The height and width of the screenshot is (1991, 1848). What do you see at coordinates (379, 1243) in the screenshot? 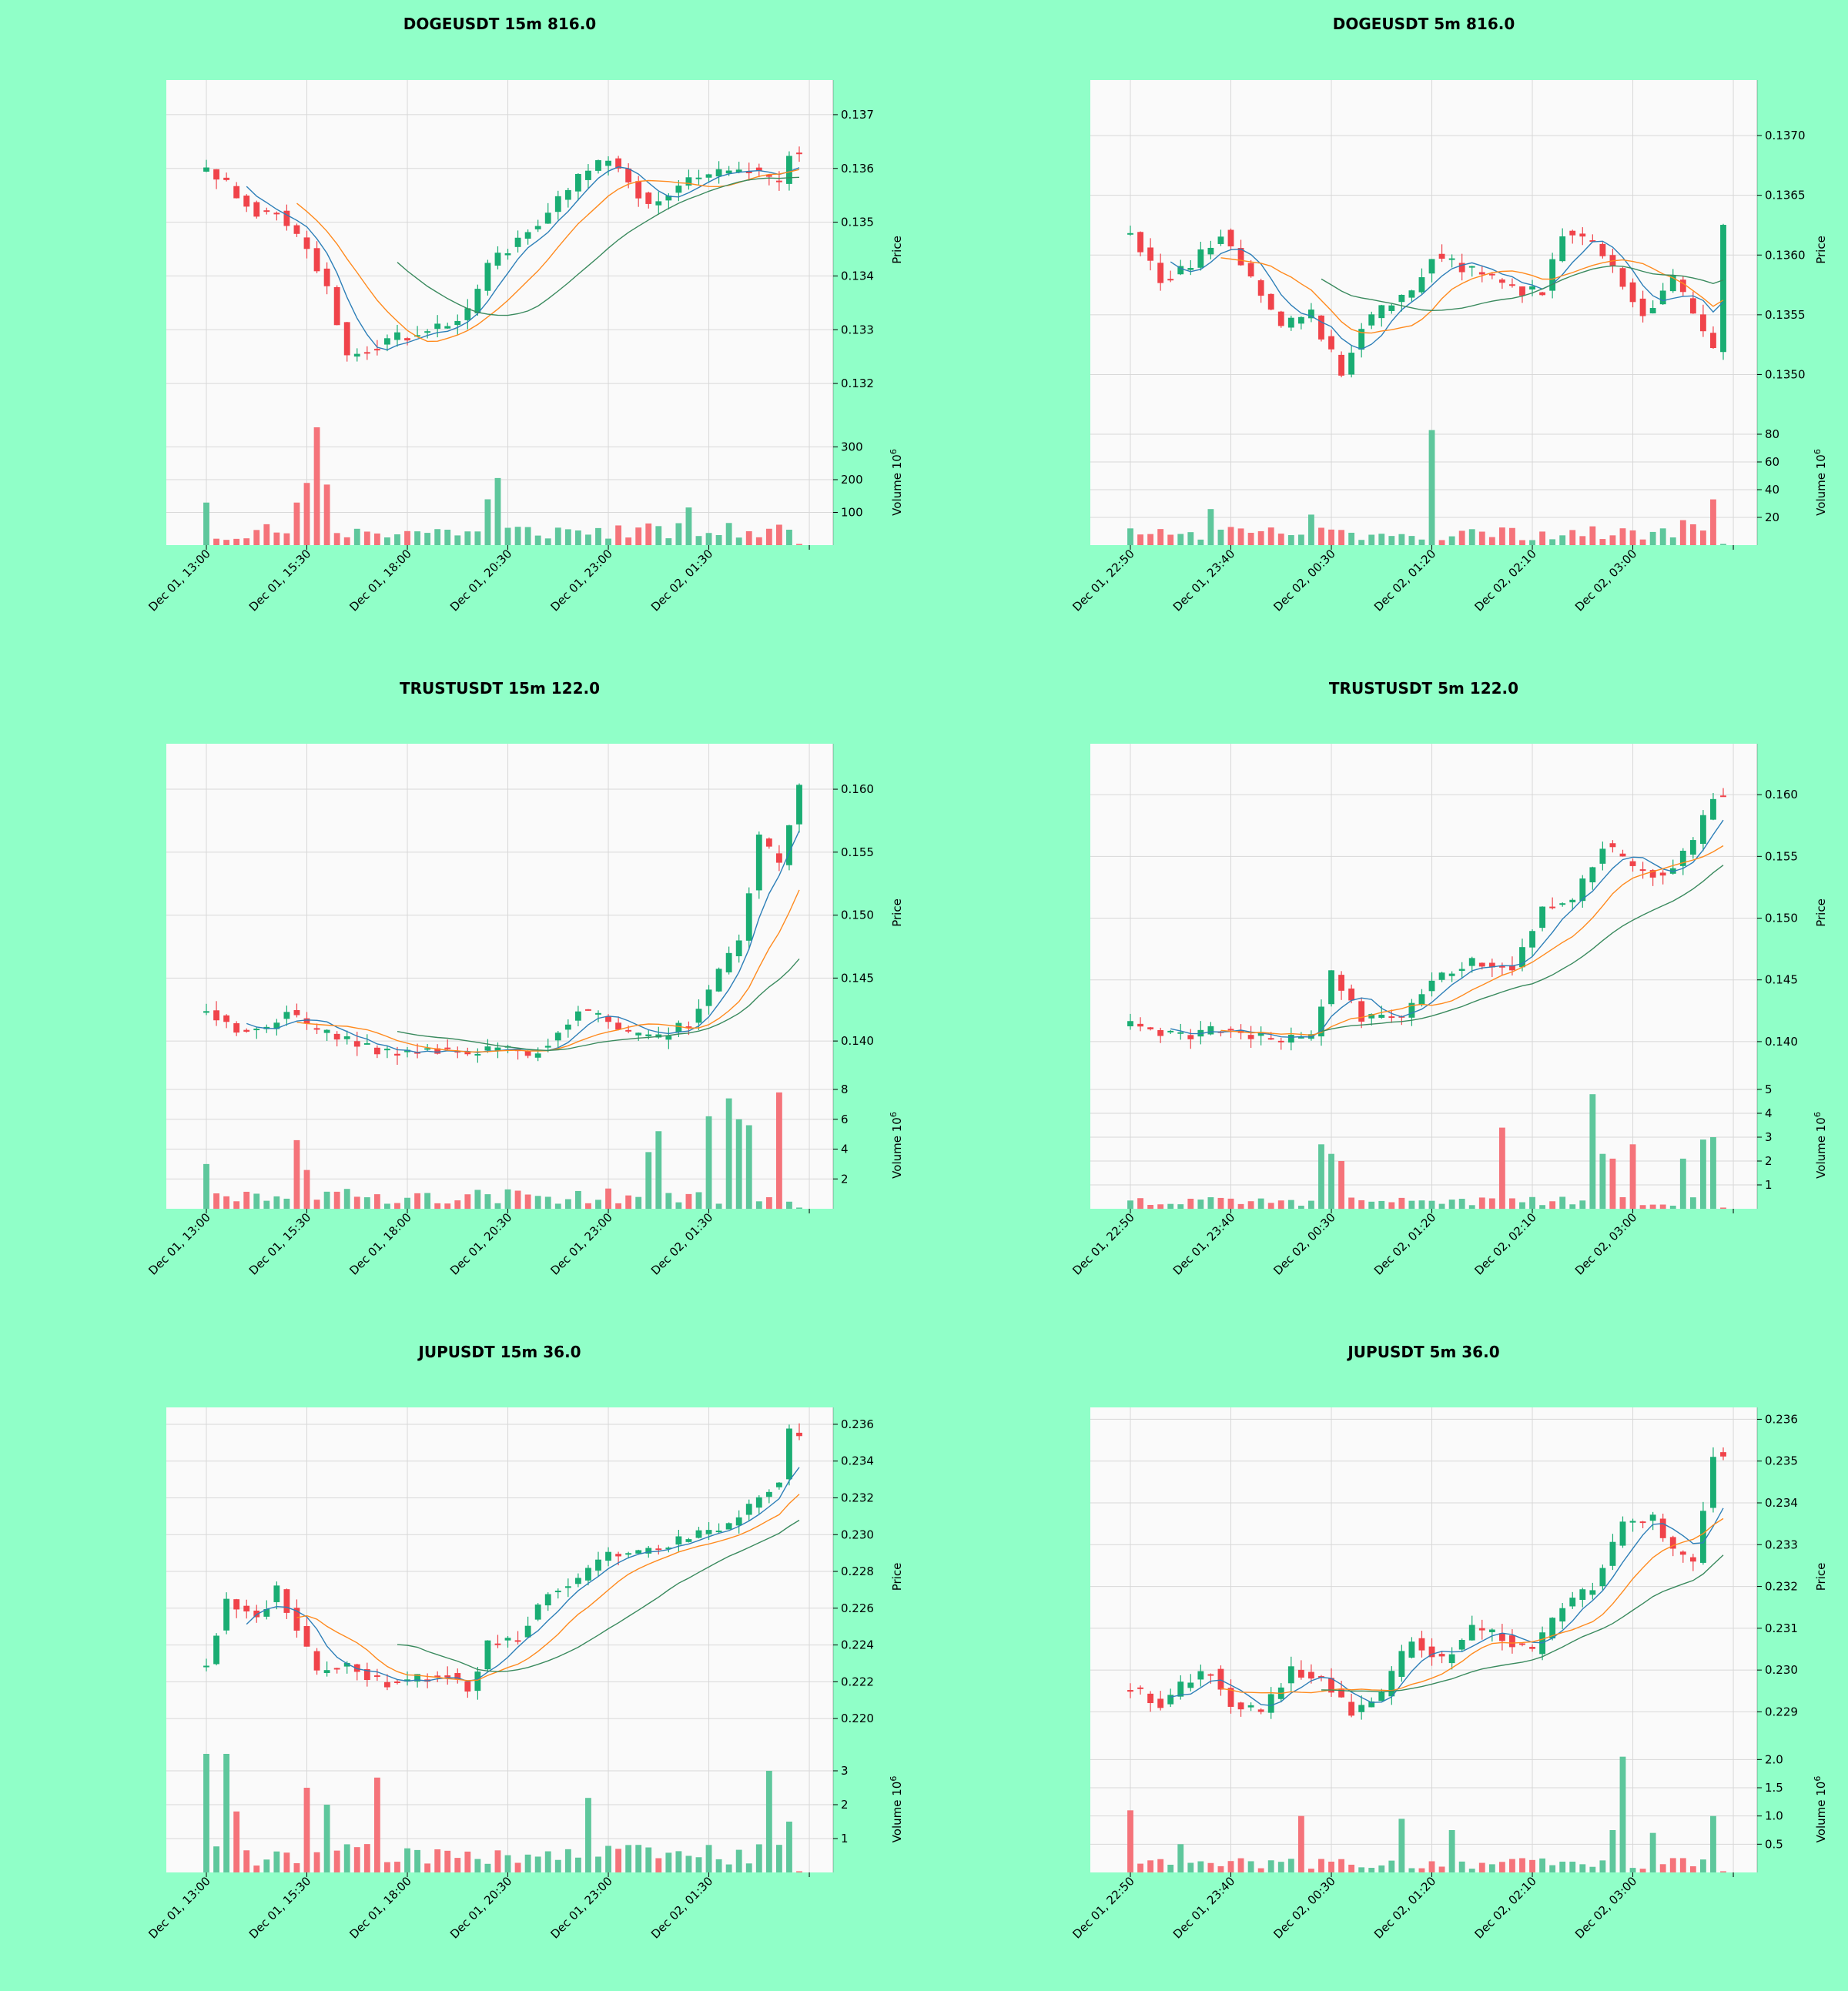
I see `x-tick-label: Dec 01, 18:00` at bounding box center [379, 1243].